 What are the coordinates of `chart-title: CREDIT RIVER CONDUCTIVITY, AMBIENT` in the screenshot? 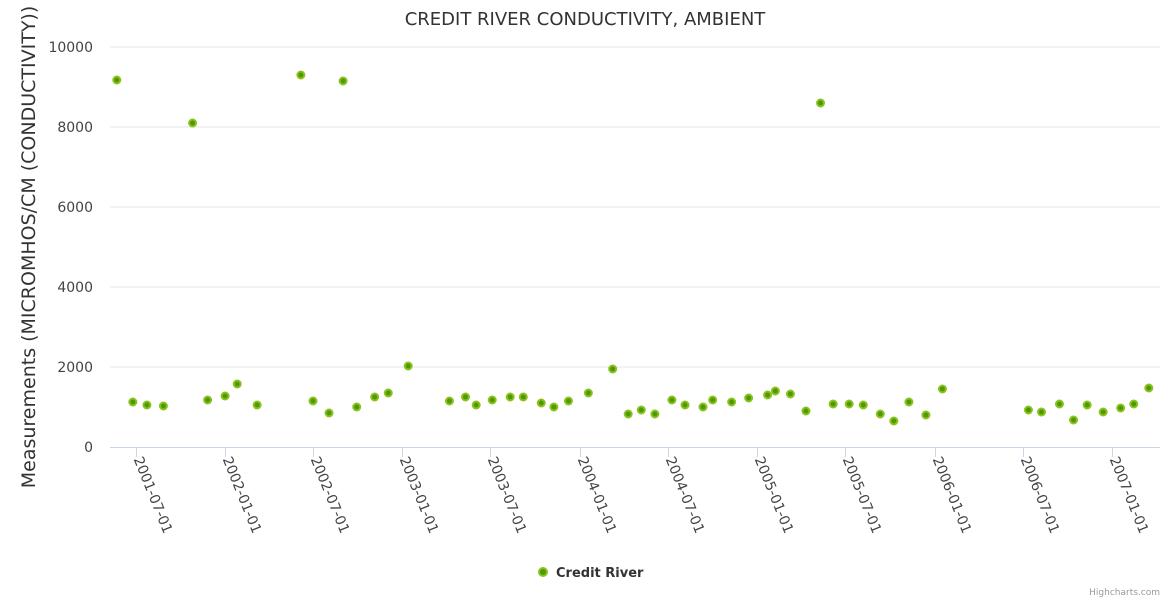 It's located at (586, 19).